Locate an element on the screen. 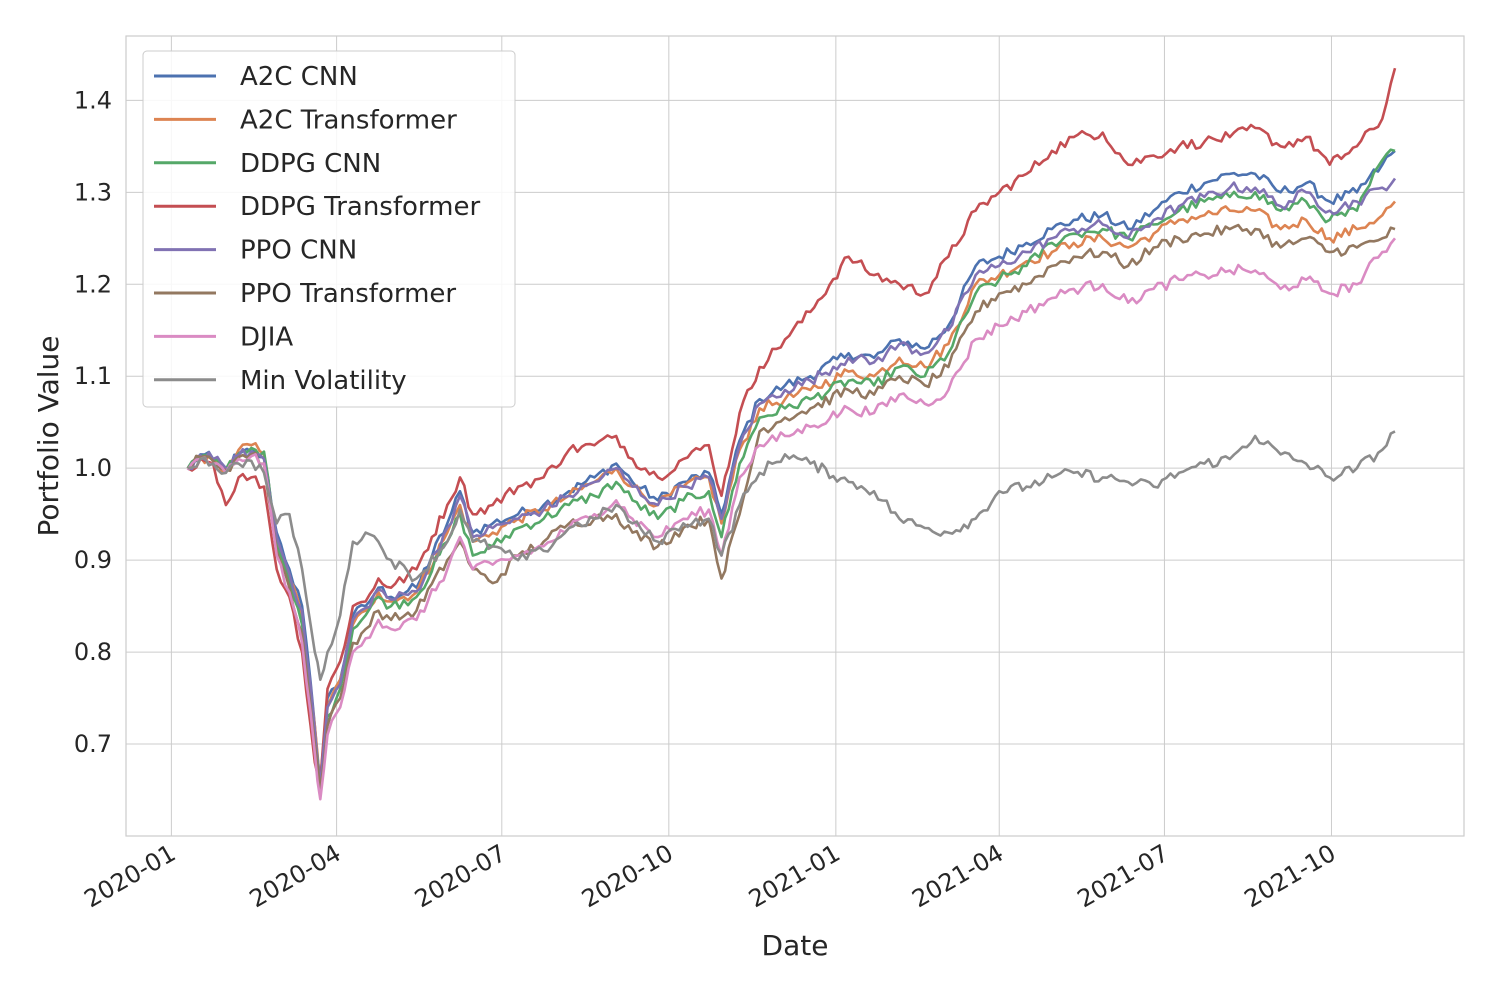 This screenshot has width=1500, height=1000. y-tick-label: 1.4 is located at coordinates (93, 100).